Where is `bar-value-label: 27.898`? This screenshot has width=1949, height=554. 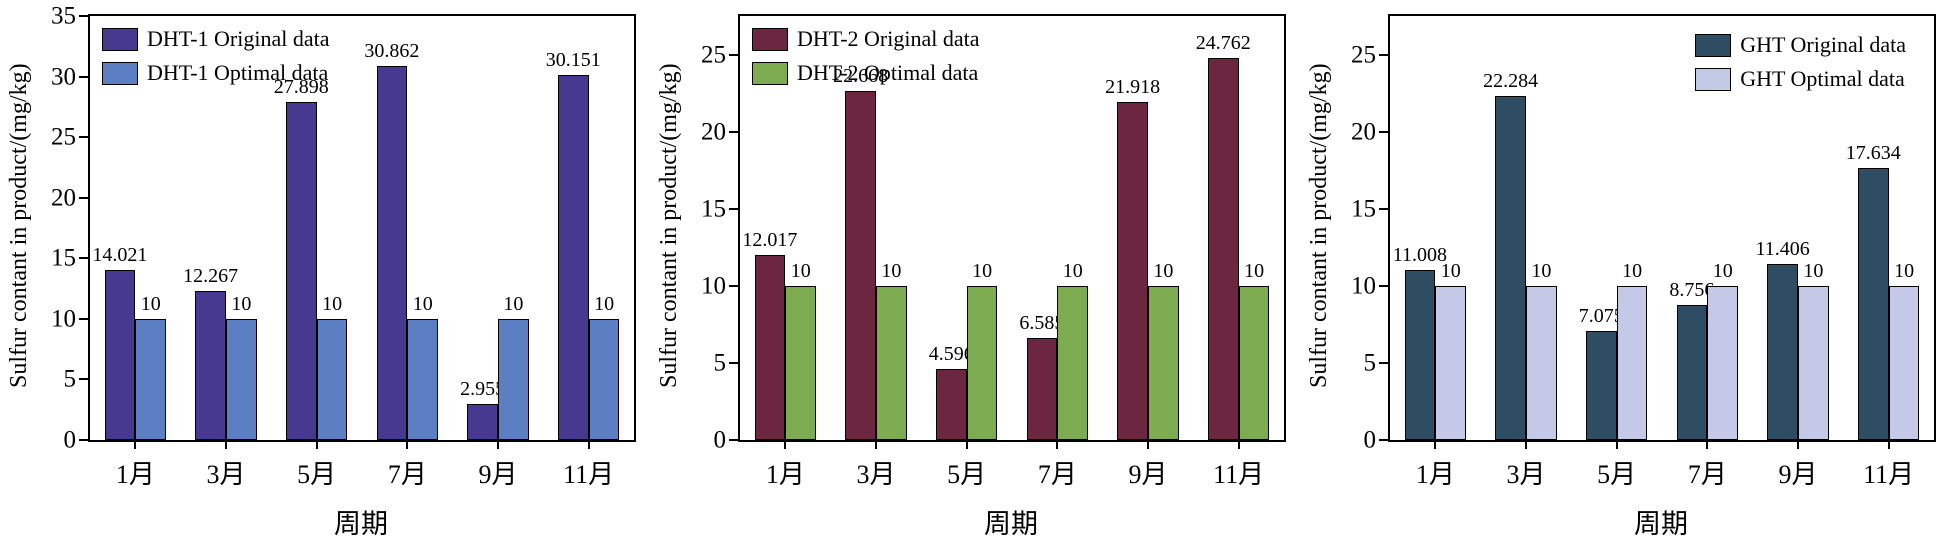
bar-value-label: 27.898 is located at coordinates (301, 87).